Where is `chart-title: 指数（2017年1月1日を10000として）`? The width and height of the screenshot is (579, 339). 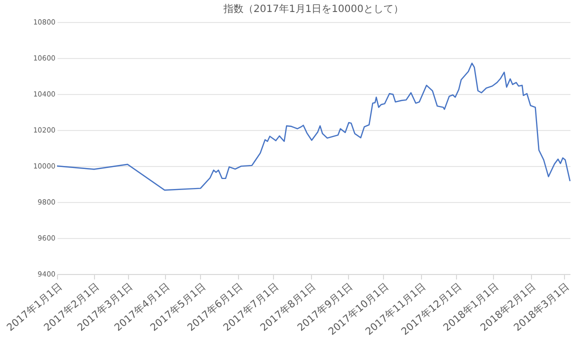
chart-title: 指数（2017年1月1日を10000として） is located at coordinates (313, 9).